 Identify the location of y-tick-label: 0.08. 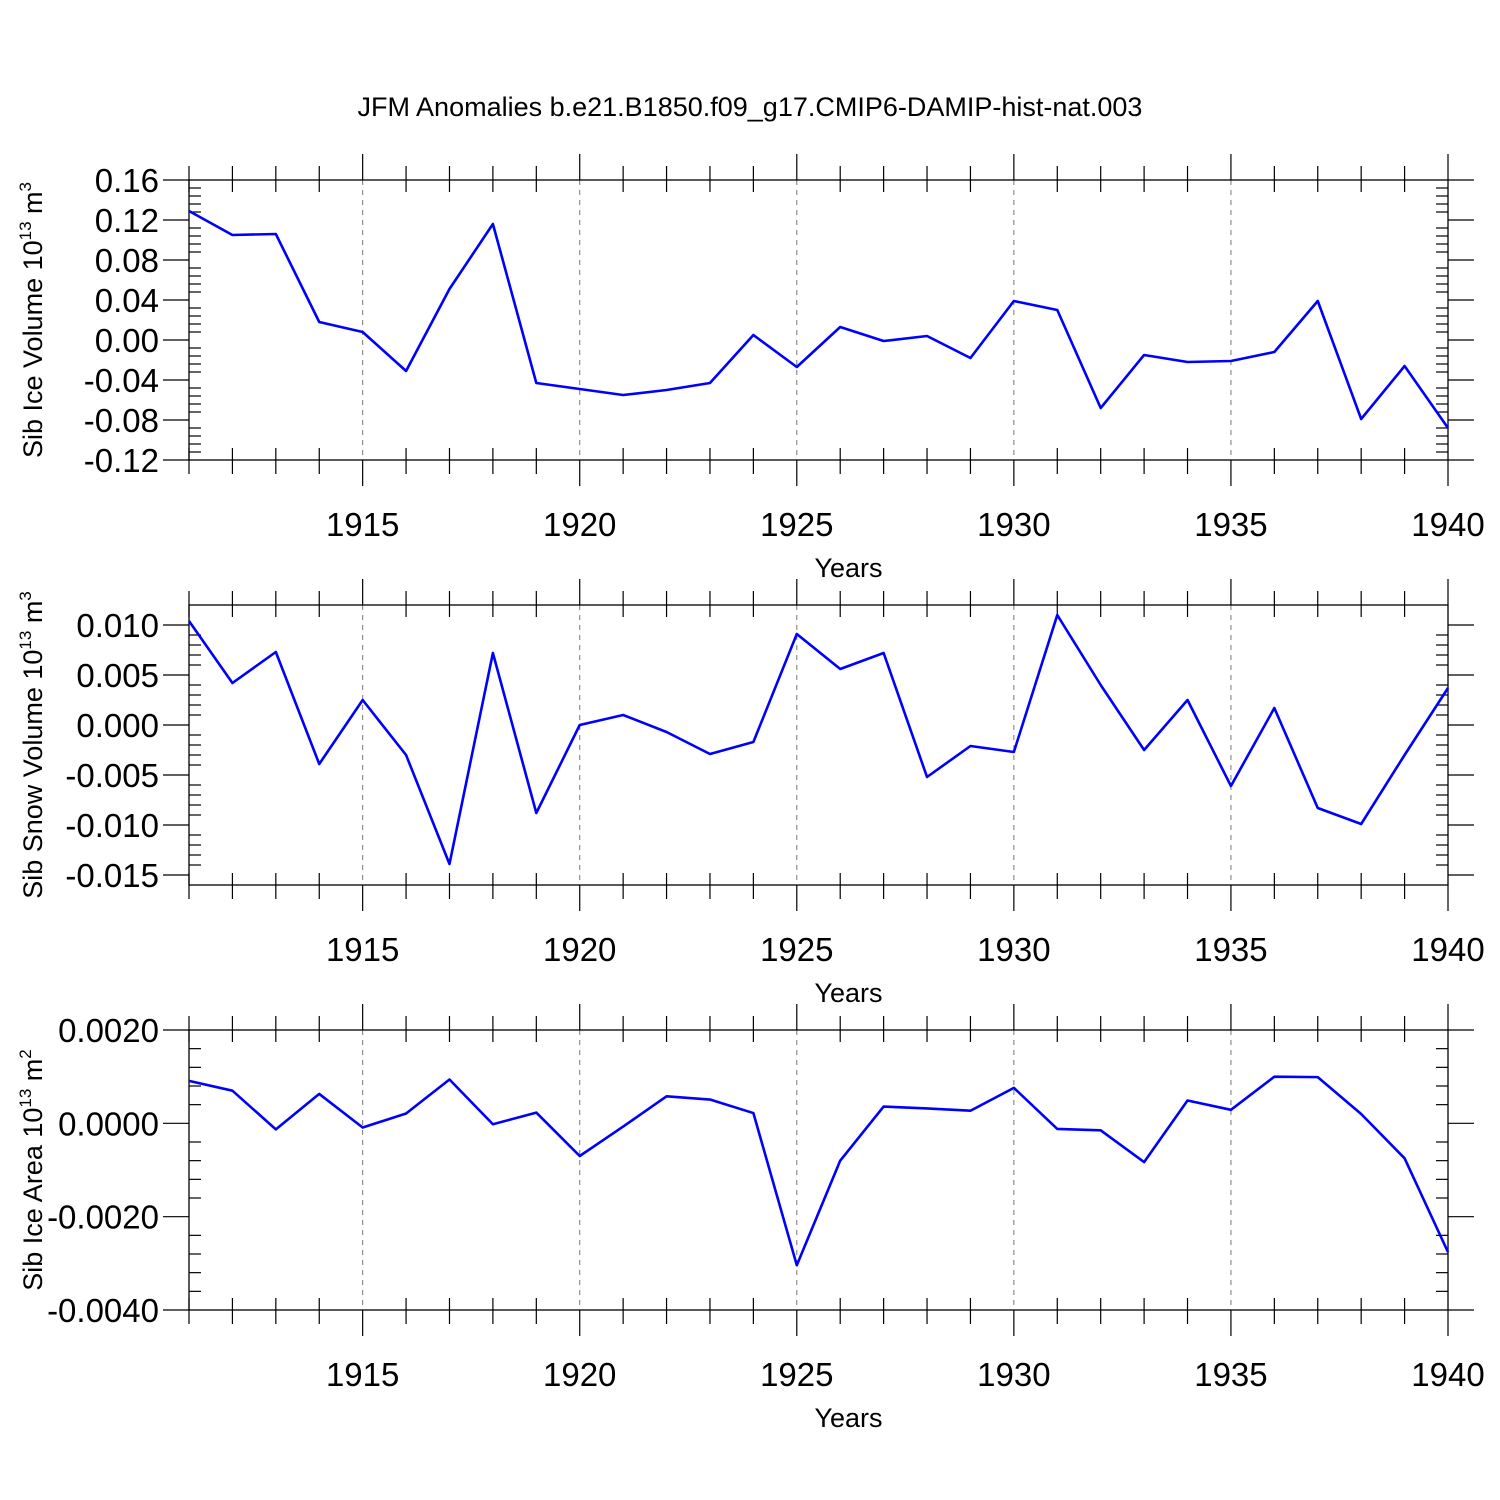
(127, 260).